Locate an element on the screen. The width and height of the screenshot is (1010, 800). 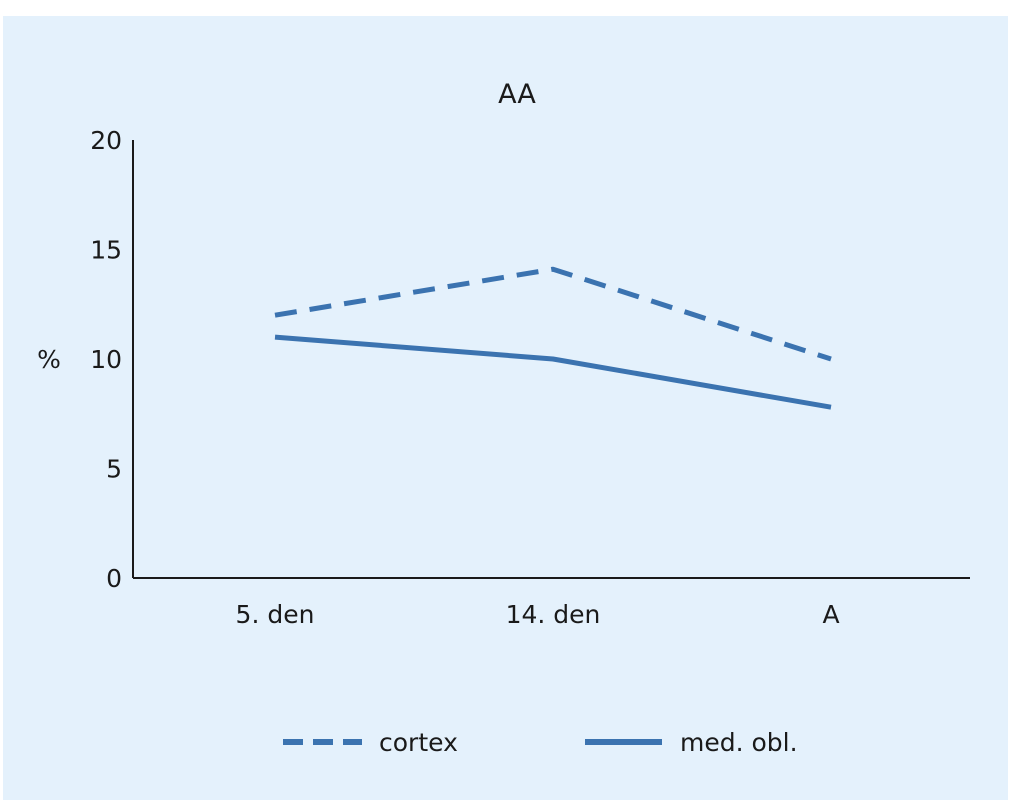
series-line-cortex is located at coordinates (553, 314).